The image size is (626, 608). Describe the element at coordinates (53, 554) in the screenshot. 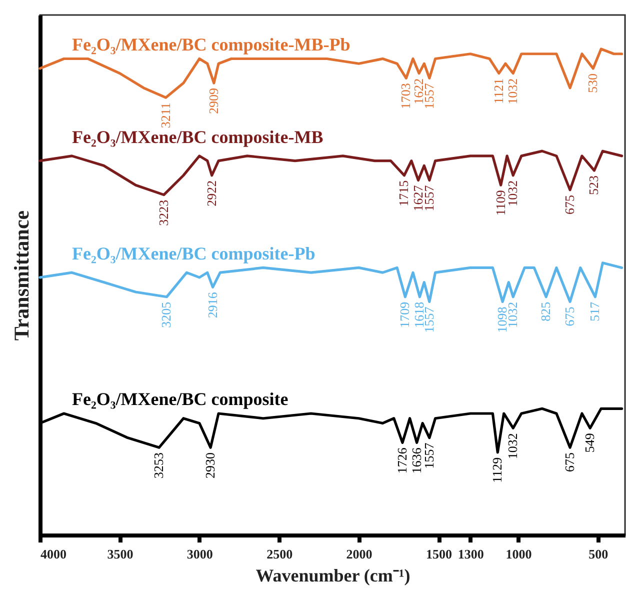

I see `x-tick-label: 4000` at that location.